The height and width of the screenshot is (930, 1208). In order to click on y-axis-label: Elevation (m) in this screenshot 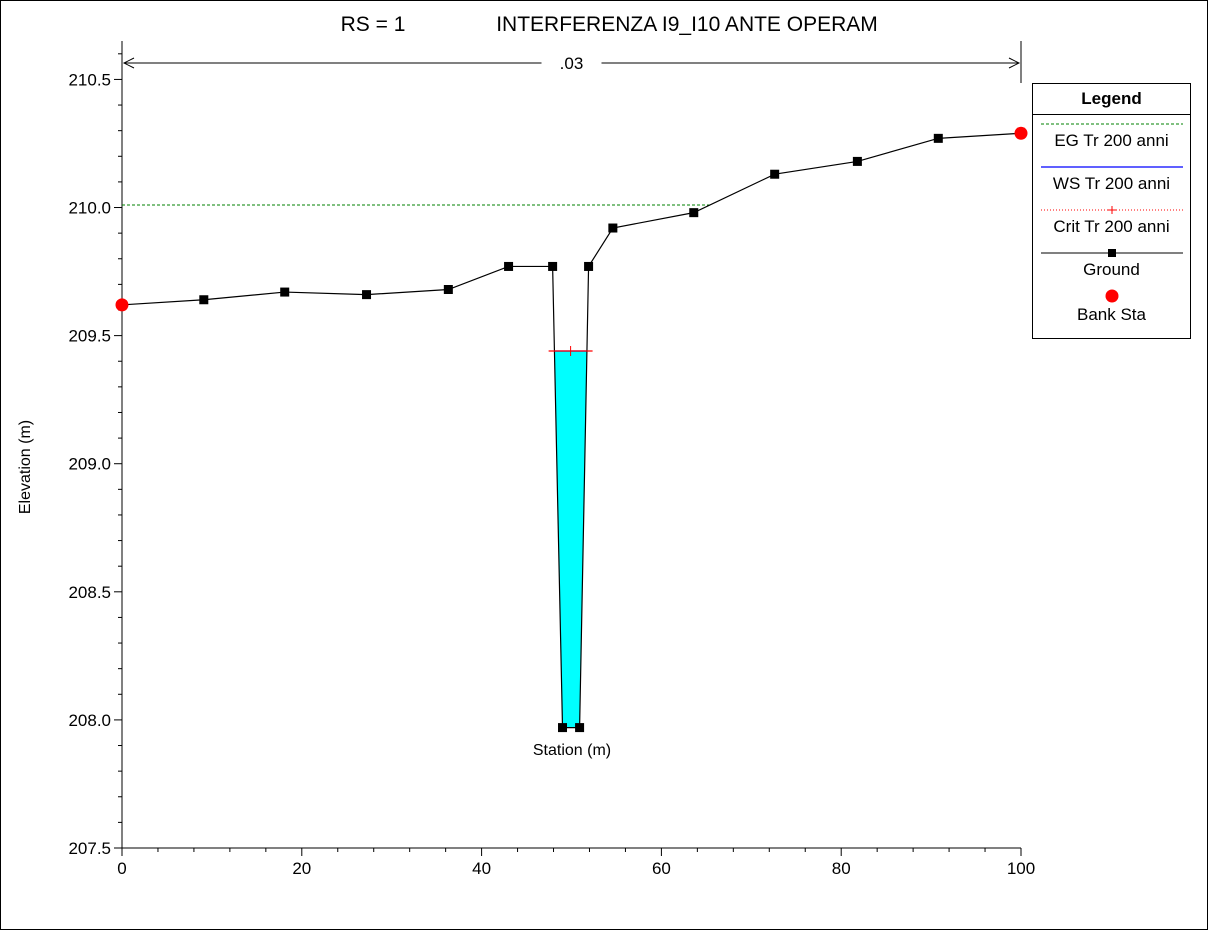, I will do `click(25, 467)`.